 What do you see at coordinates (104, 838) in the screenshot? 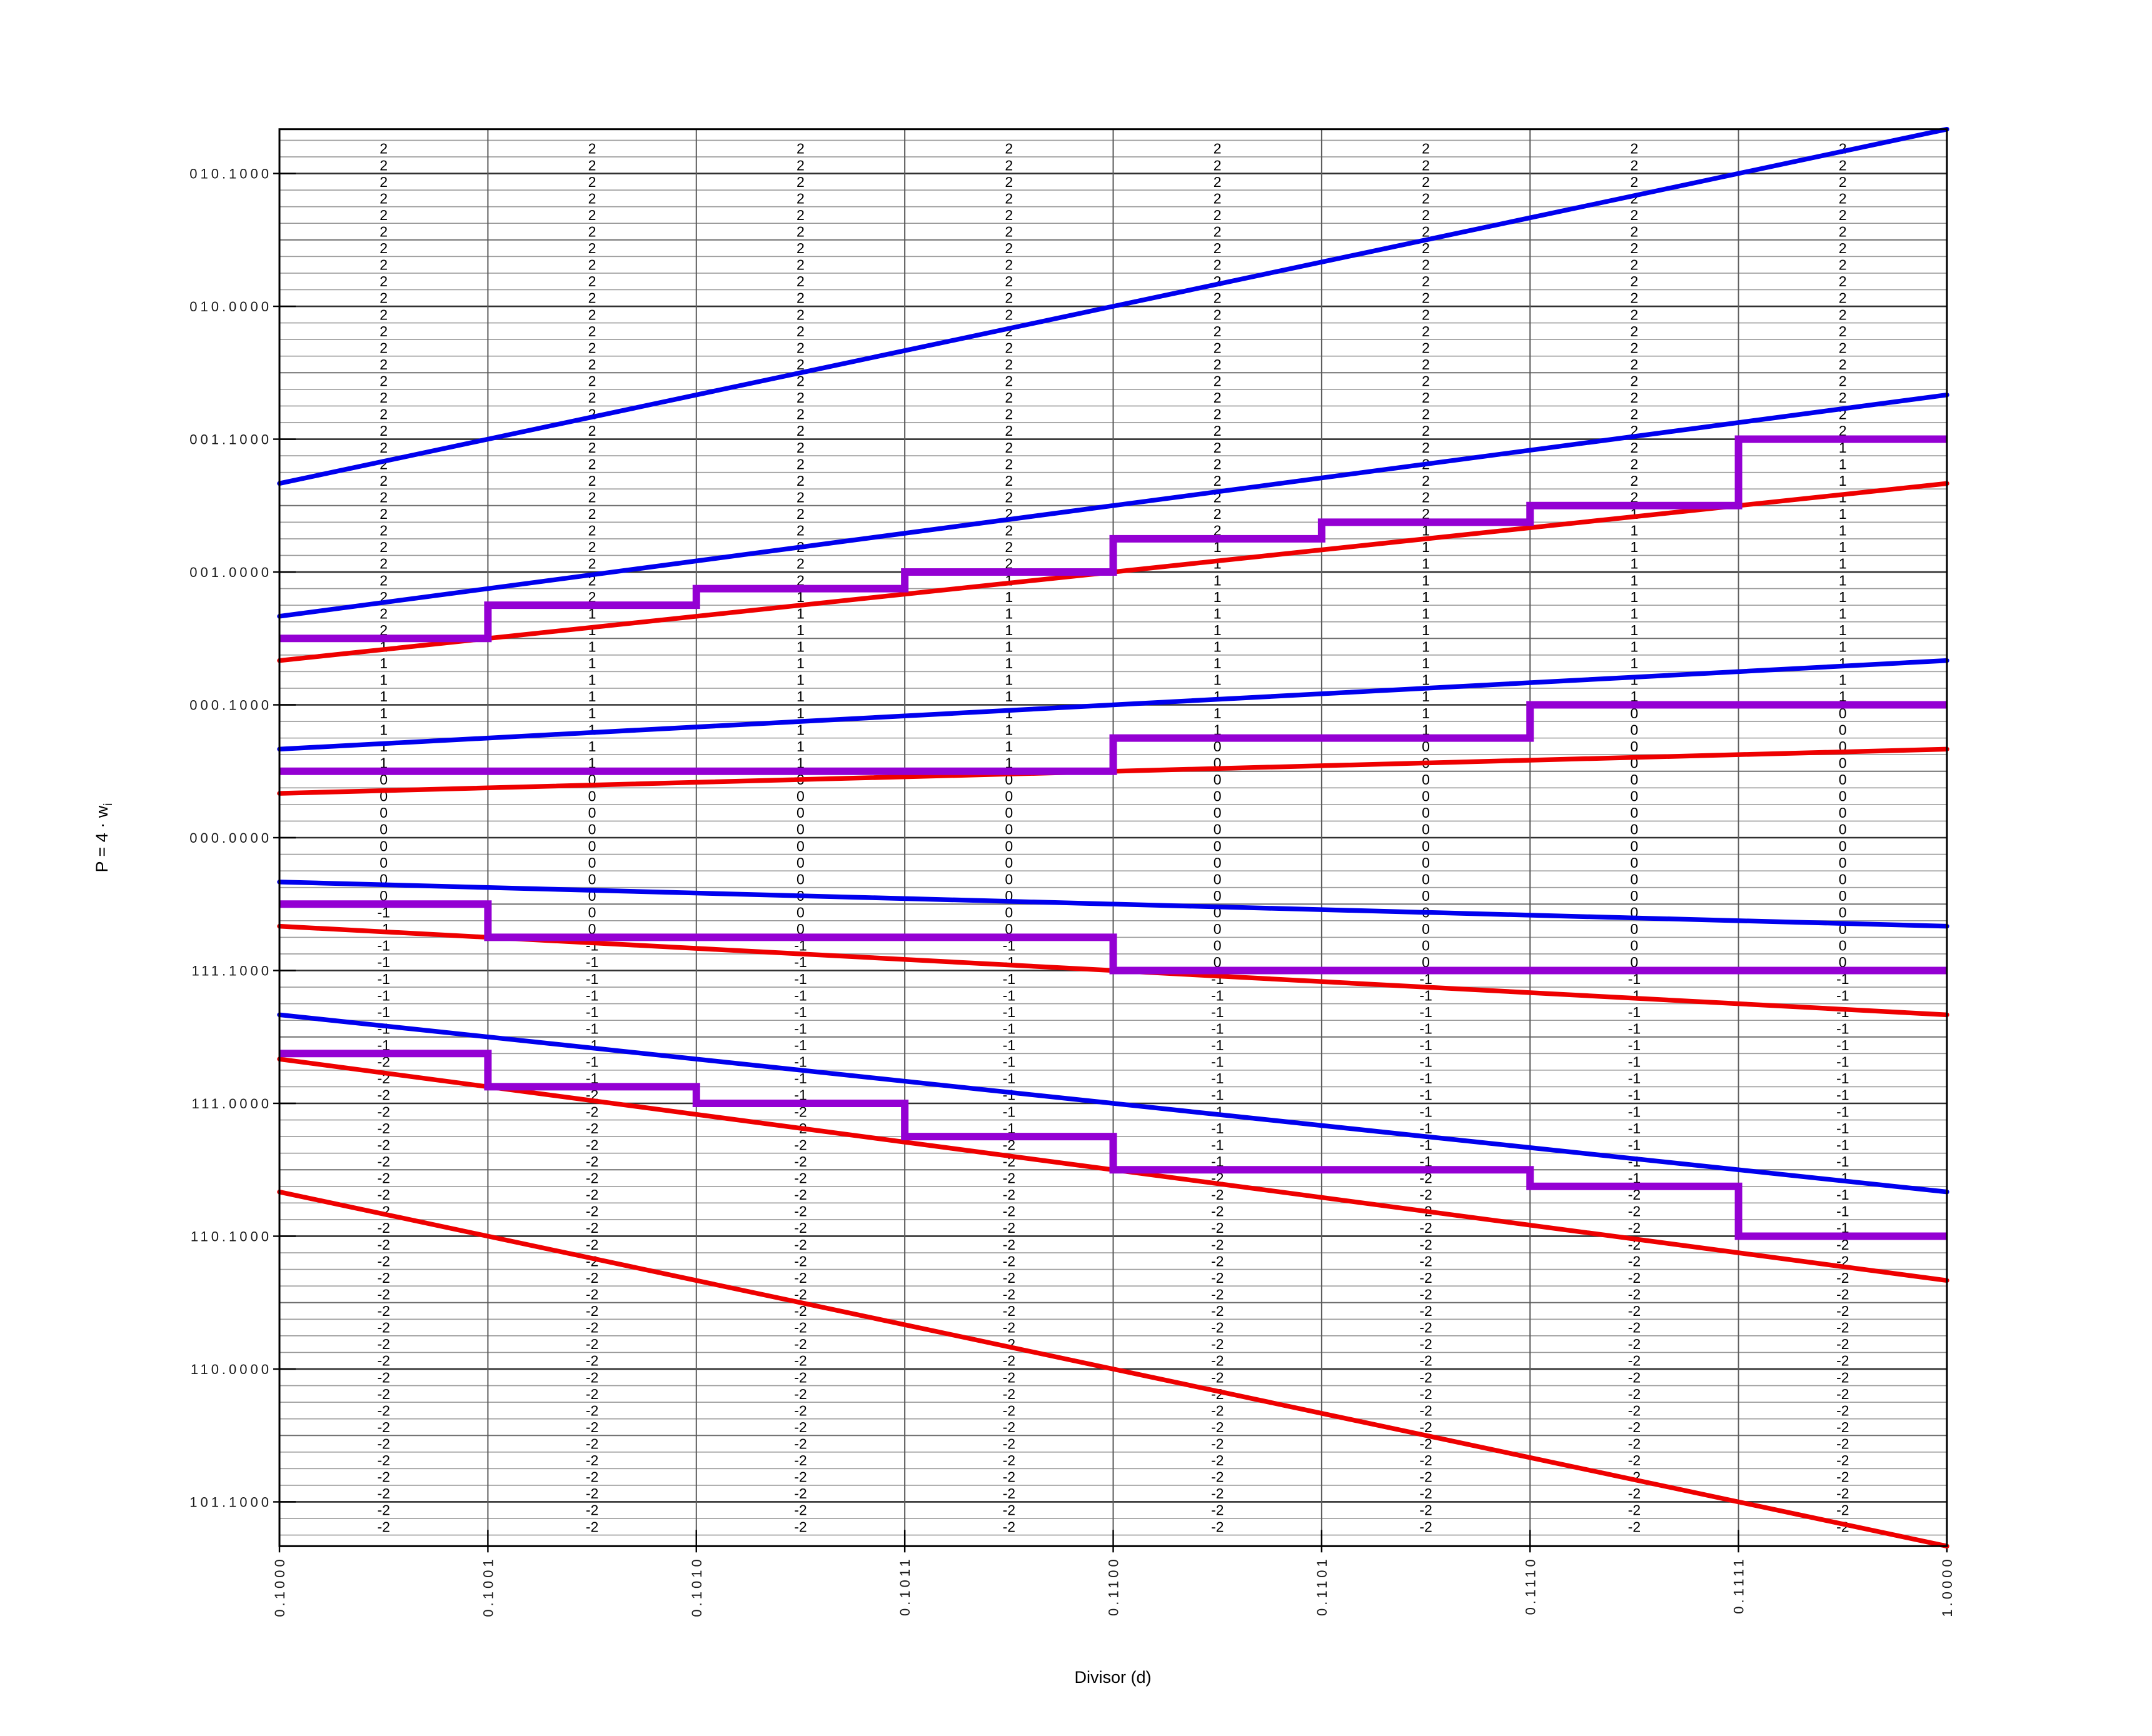
I see `y-axis-title: P = 4 · wi` at bounding box center [104, 838].